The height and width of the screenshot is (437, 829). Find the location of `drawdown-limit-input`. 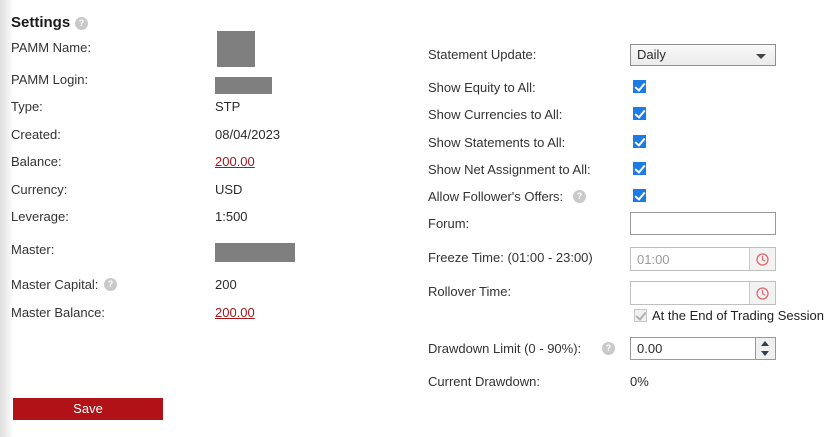

drawdown-limit-input is located at coordinates (693, 348).